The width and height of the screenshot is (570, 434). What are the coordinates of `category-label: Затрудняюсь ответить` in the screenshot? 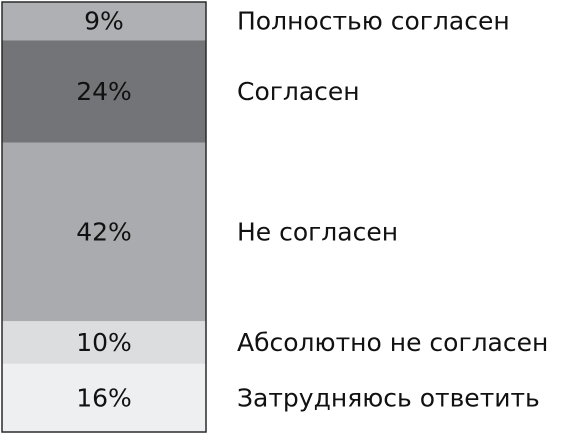 It's located at (388, 397).